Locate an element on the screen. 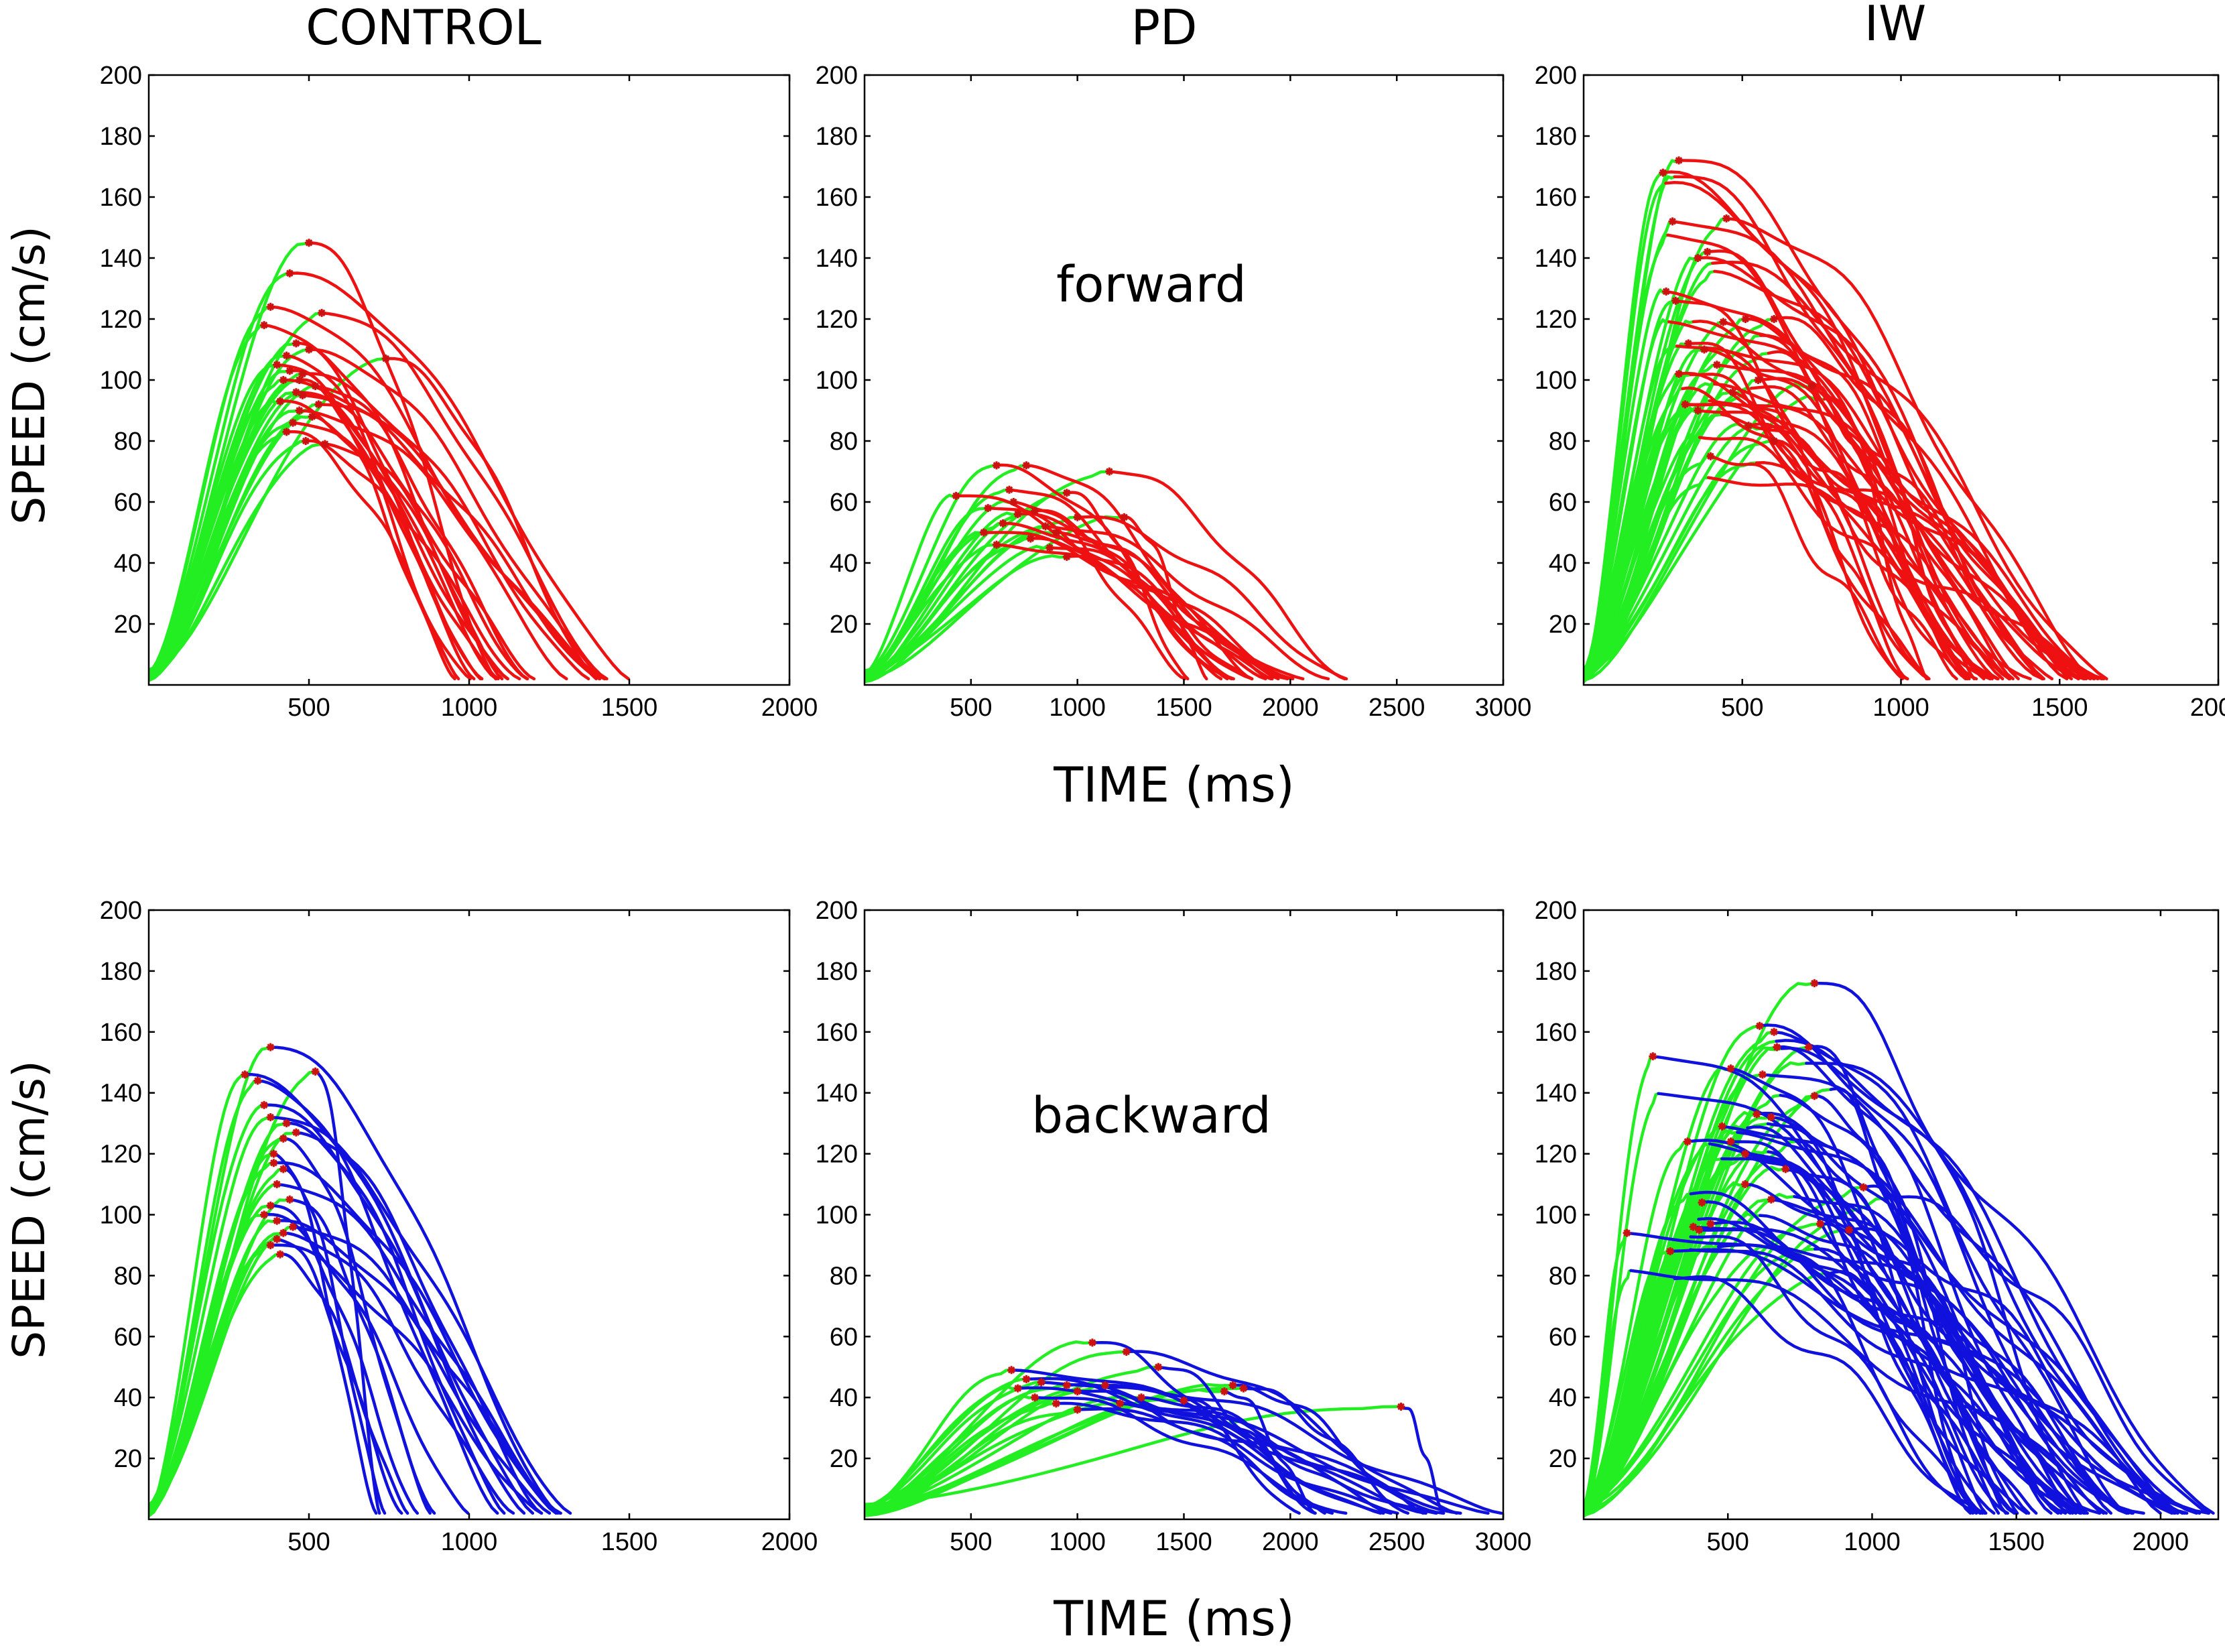 The image size is (2225, 1652). deceleration-traces is located at coordinates (1920, 1248).